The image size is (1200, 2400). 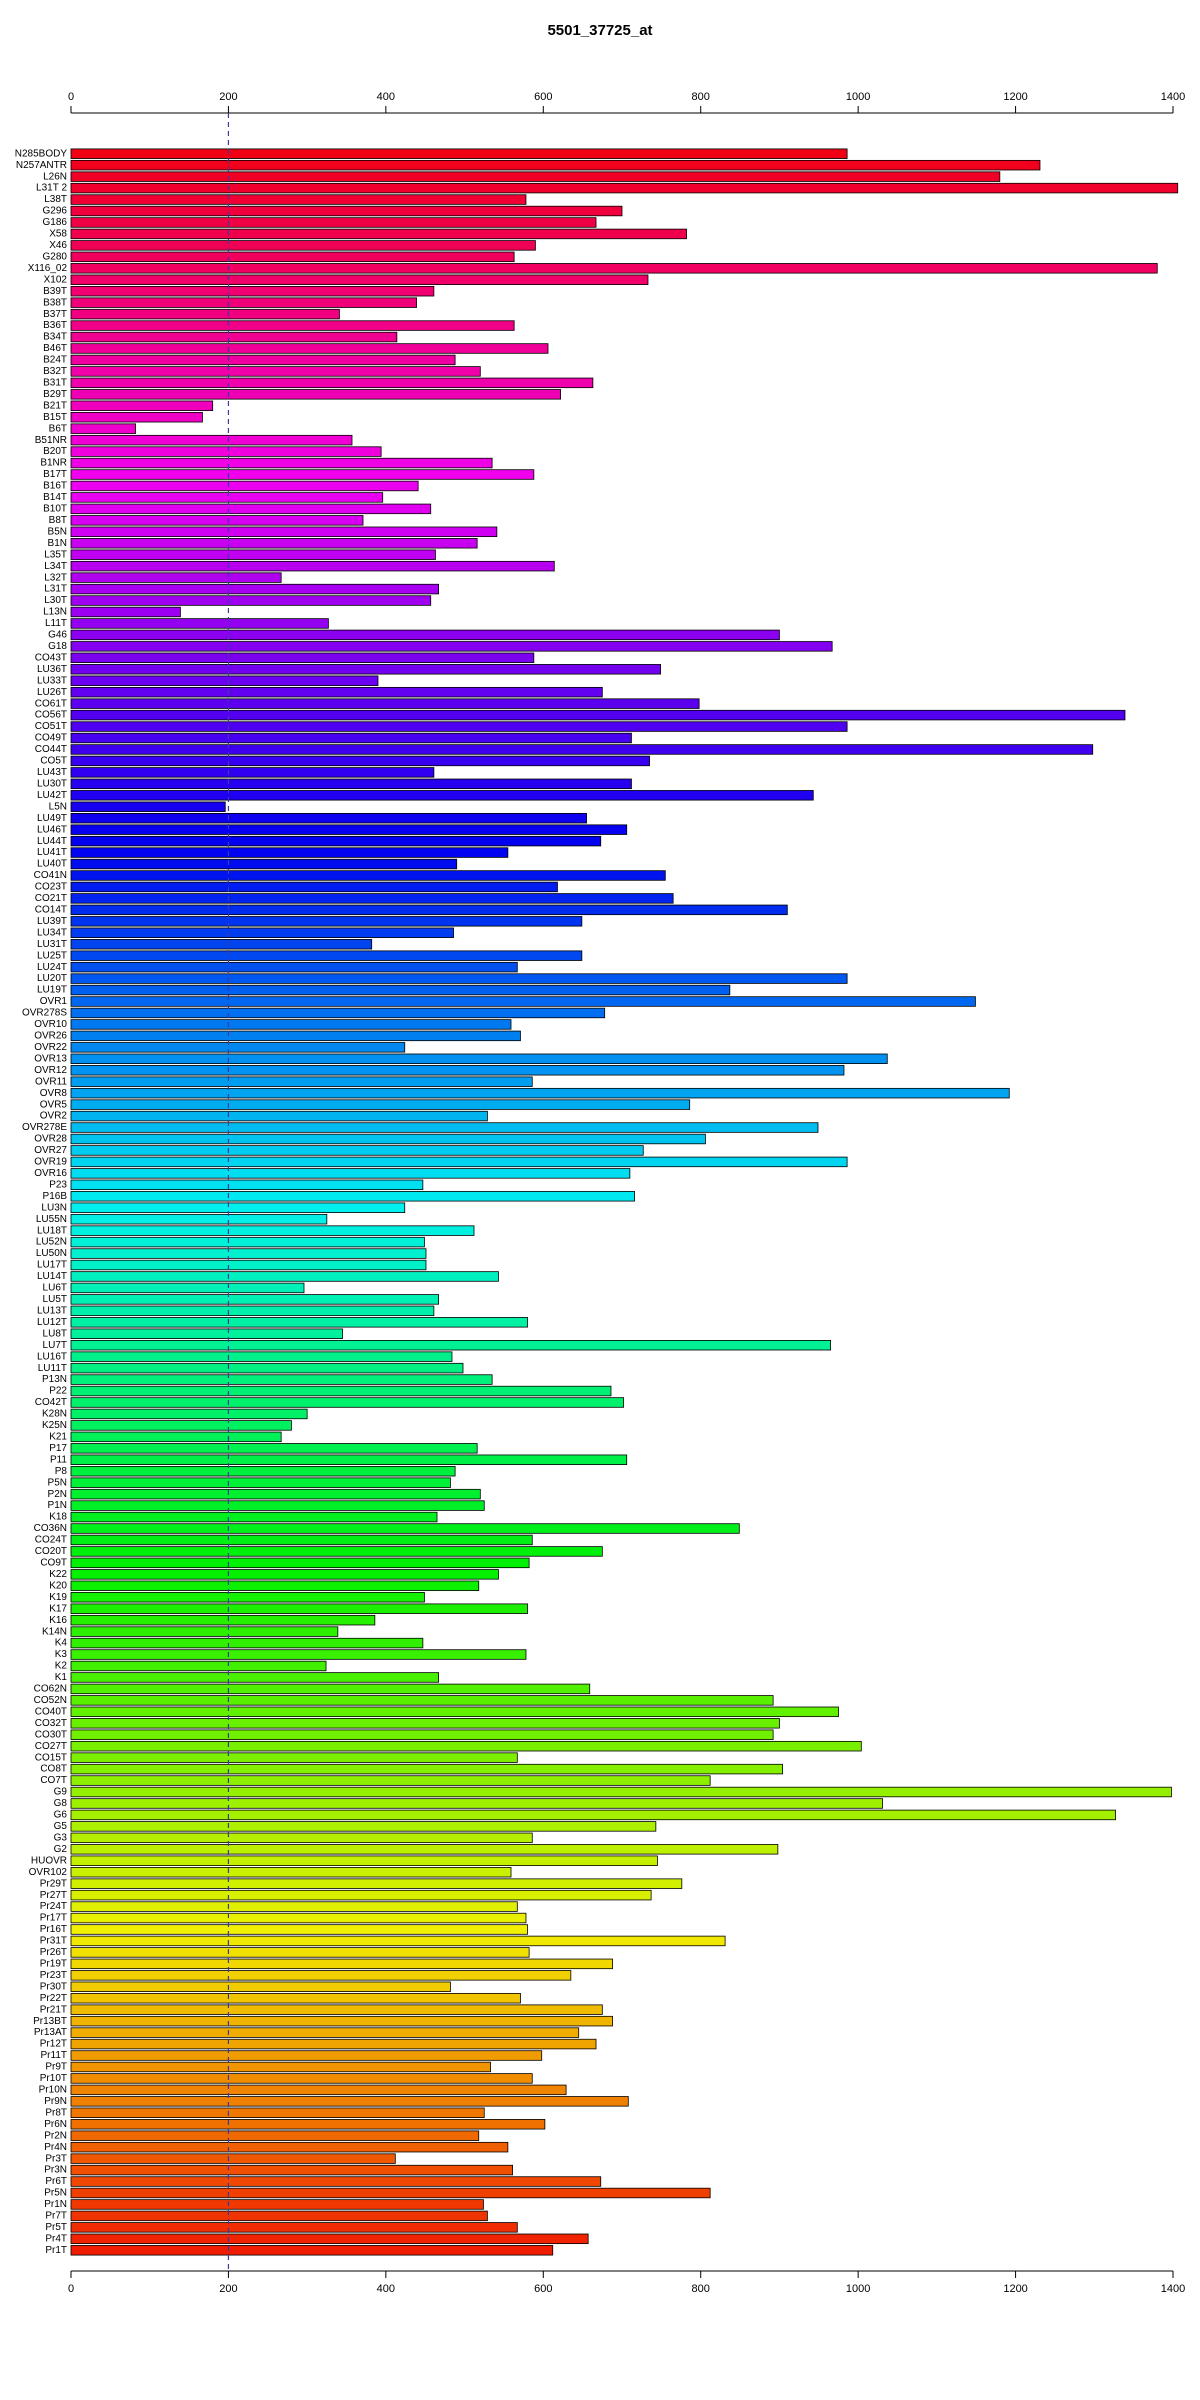 What do you see at coordinates (53, 2078) in the screenshot?
I see `y-tick-label: Pr10T` at bounding box center [53, 2078].